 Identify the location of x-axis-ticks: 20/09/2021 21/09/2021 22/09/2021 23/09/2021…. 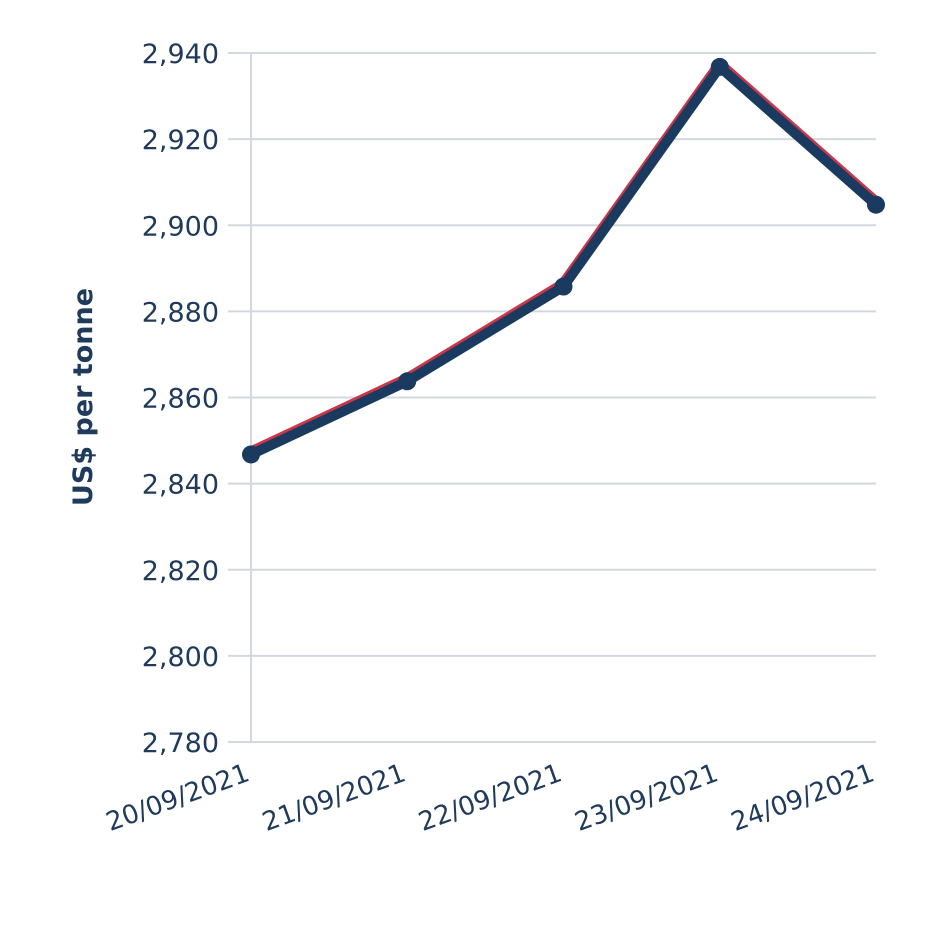
(490, 797).